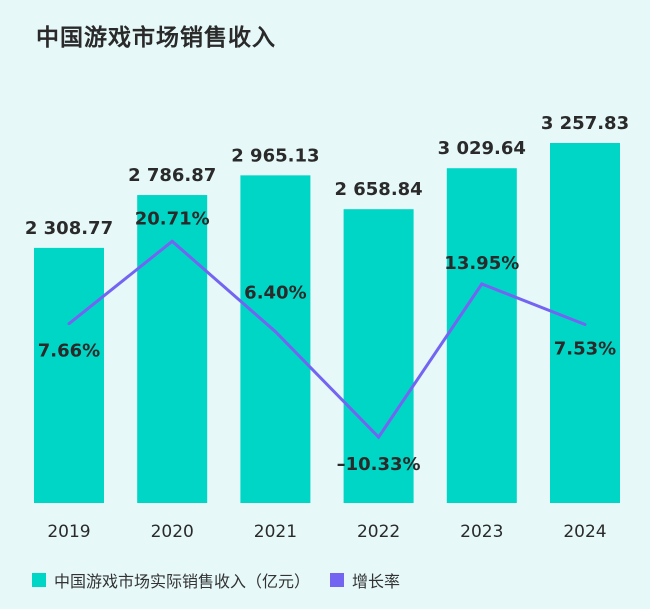 The image size is (650, 609). I want to click on x-tick-label: 2021, so click(275, 532).